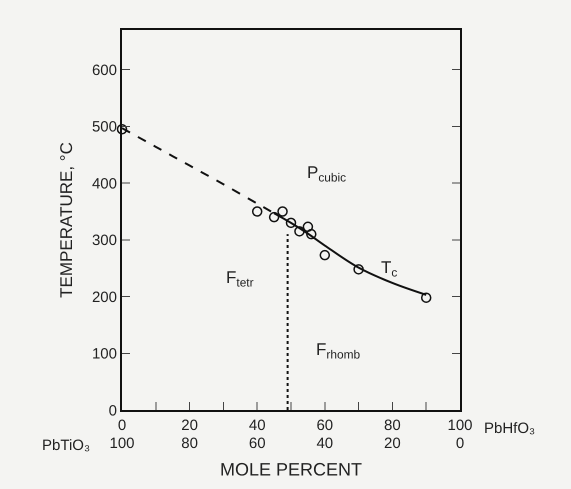 The width and height of the screenshot is (571, 489). I want to click on annotation: T$_{c}$, so click(389, 269).